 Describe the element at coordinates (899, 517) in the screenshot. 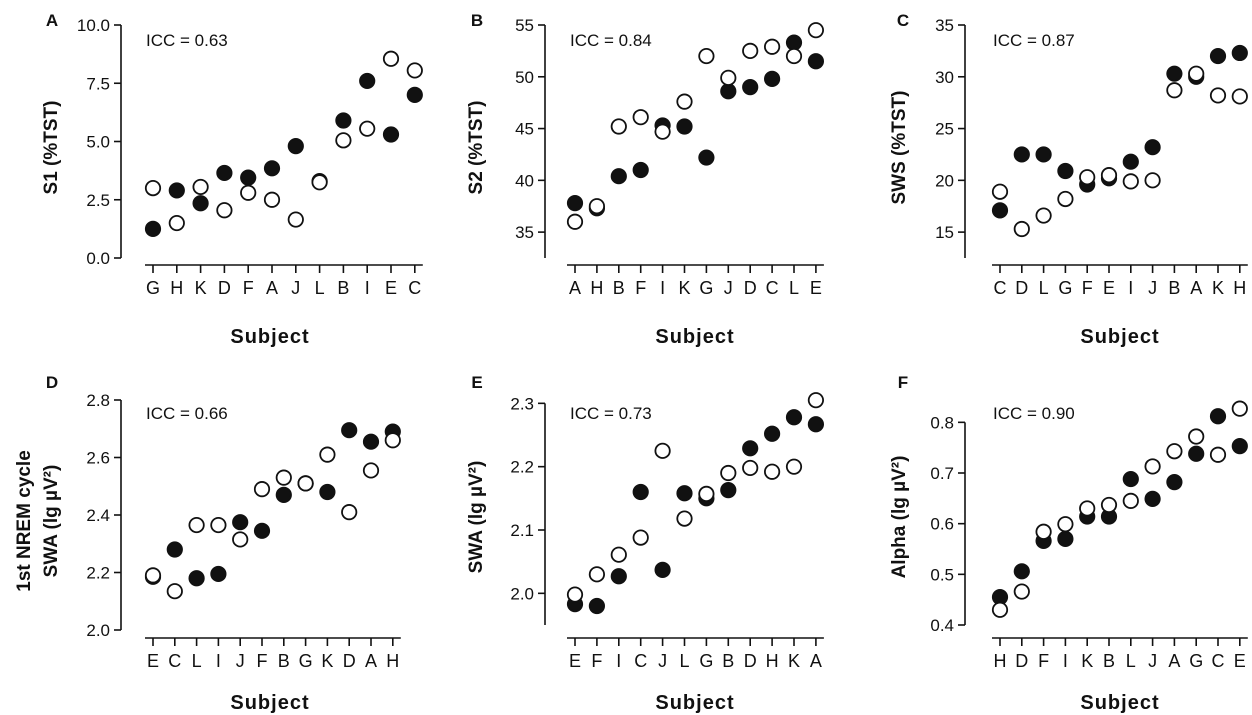

I see `y-axis-title: Alpha (lg µV²)` at that location.